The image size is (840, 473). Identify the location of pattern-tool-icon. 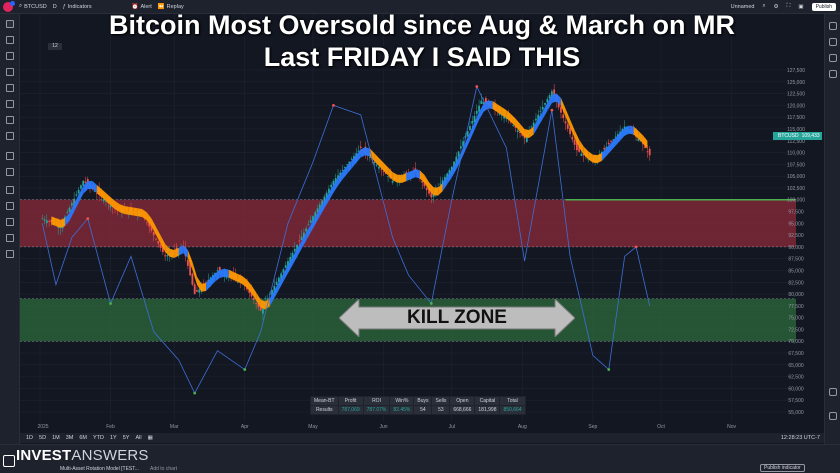
(10, 72).